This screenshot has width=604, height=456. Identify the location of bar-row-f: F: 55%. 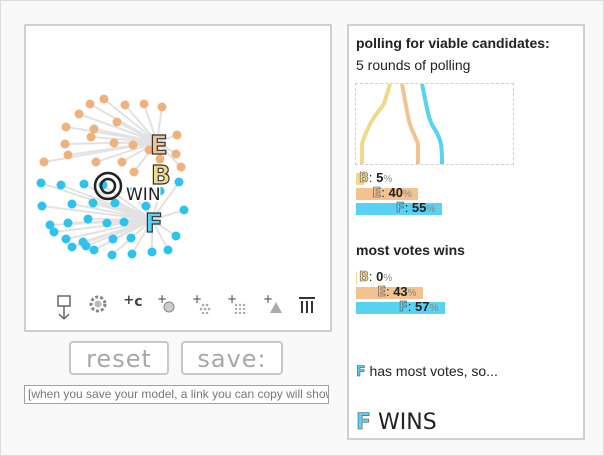
(434, 208).